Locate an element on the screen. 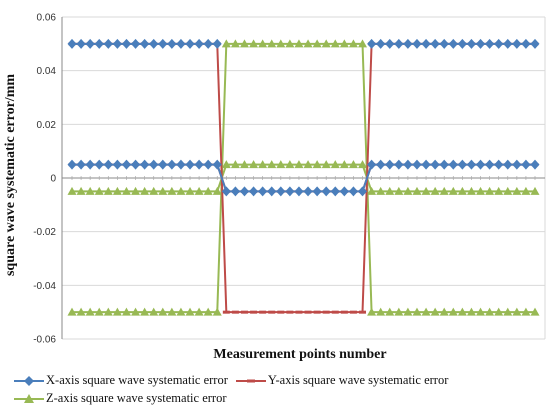  series-line is located at coordinates (303, 178).